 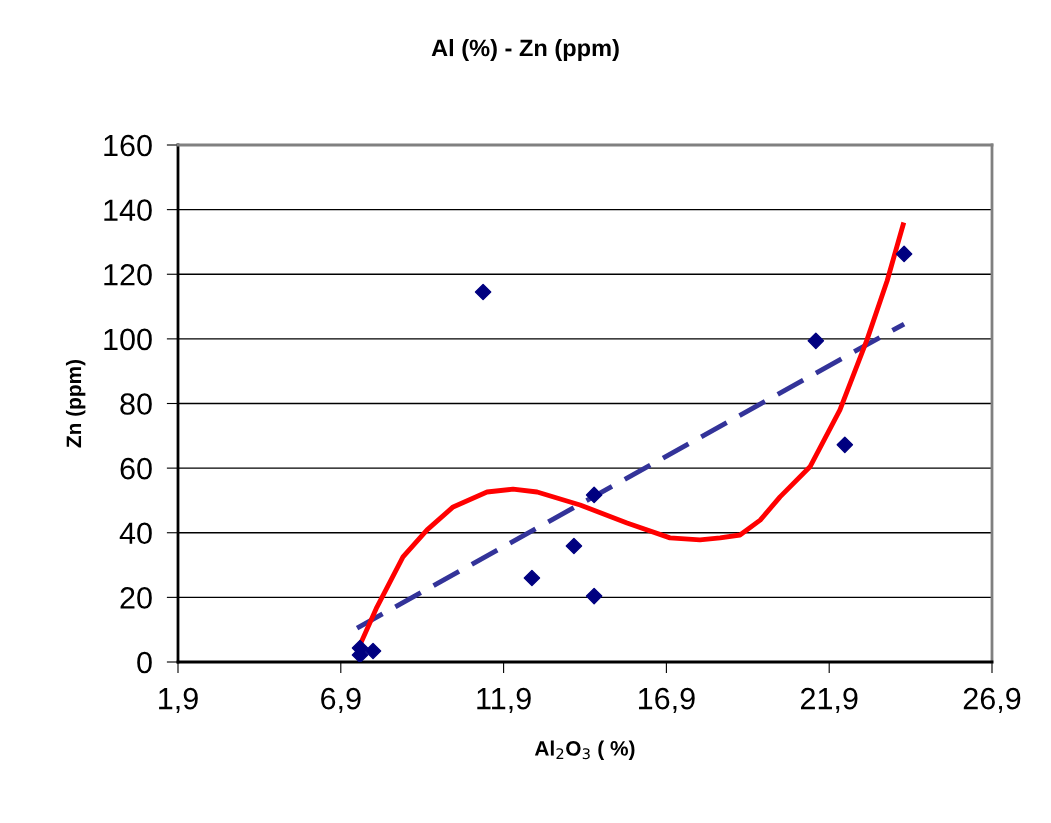 I want to click on x-axis-title: Al$_{2}$O$_{3}$ ( %), so click(x=584, y=750).